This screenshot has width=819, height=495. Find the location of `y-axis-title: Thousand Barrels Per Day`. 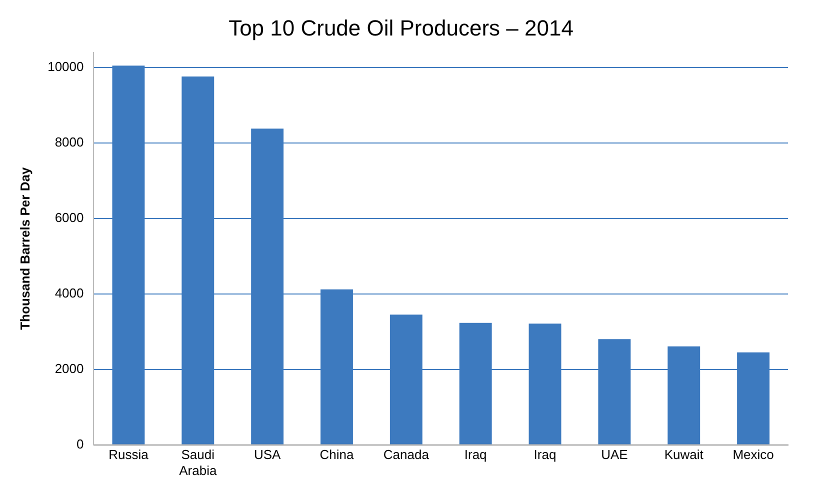

y-axis-title: Thousand Barrels Per Day is located at coordinates (24, 248).